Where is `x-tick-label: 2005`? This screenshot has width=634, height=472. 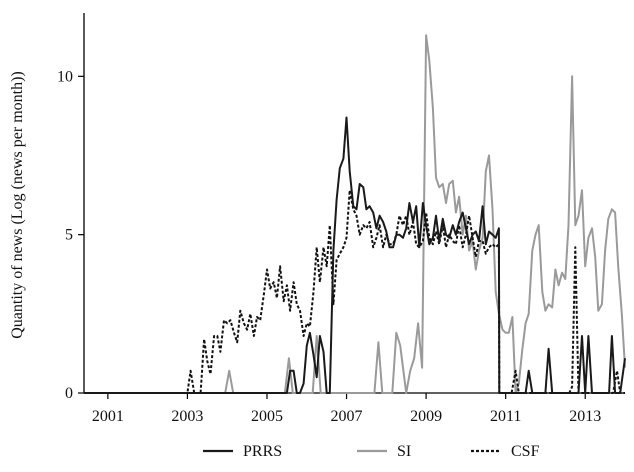
x-tick-label: 2005 is located at coordinates (267, 416).